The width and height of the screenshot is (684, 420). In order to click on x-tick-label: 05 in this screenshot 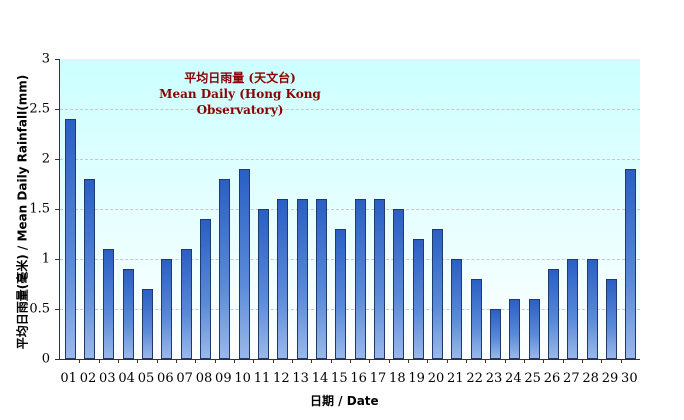, I will do `click(146, 378)`.